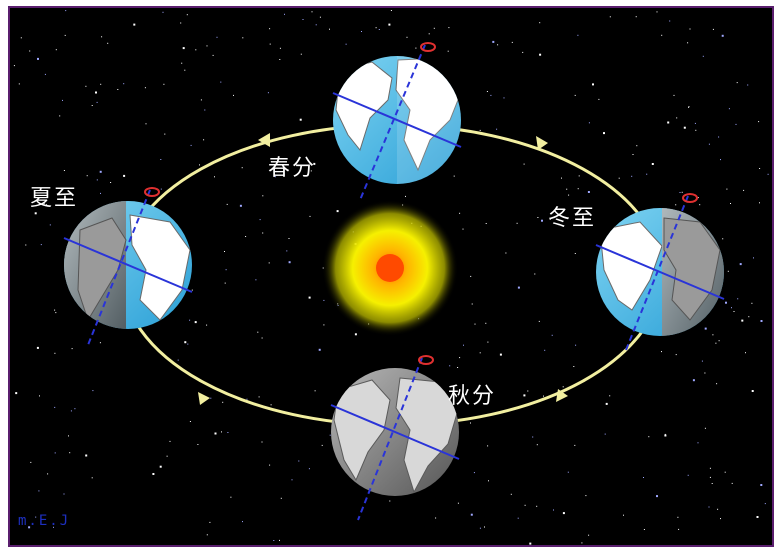 The image size is (776, 551). Describe the element at coordinates (390, 439) in the screenshot. I see `axis-line` at that location.